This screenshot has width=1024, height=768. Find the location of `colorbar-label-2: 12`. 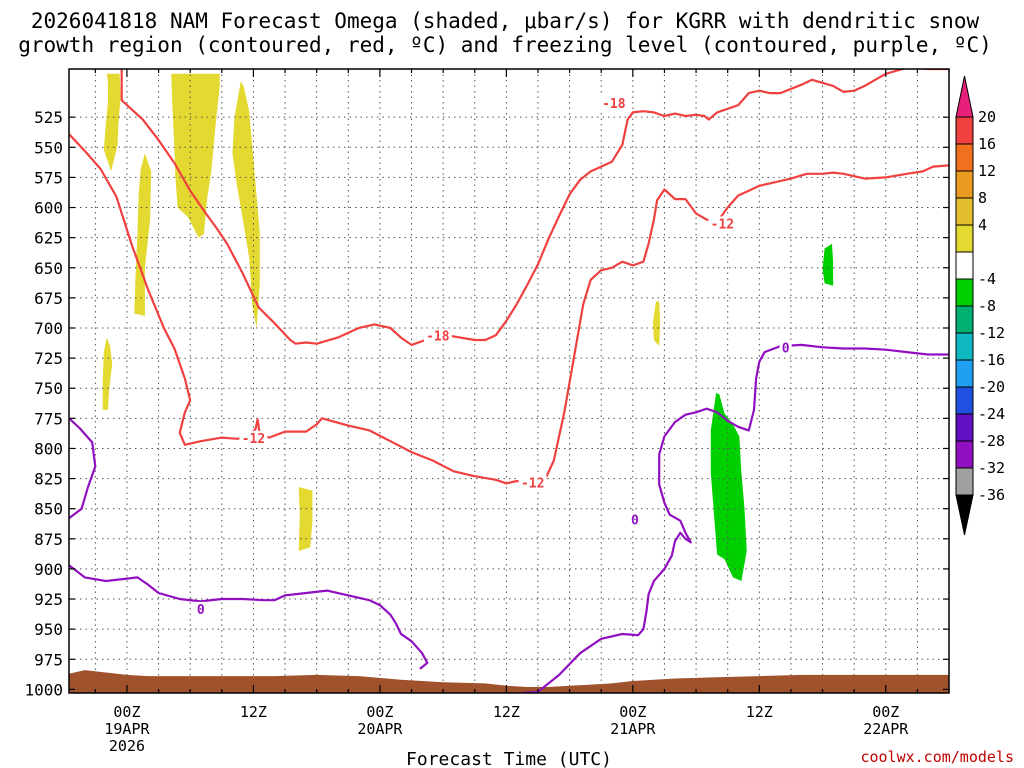

colorbar-label-2: 12 is located at coordinates (987, 171).